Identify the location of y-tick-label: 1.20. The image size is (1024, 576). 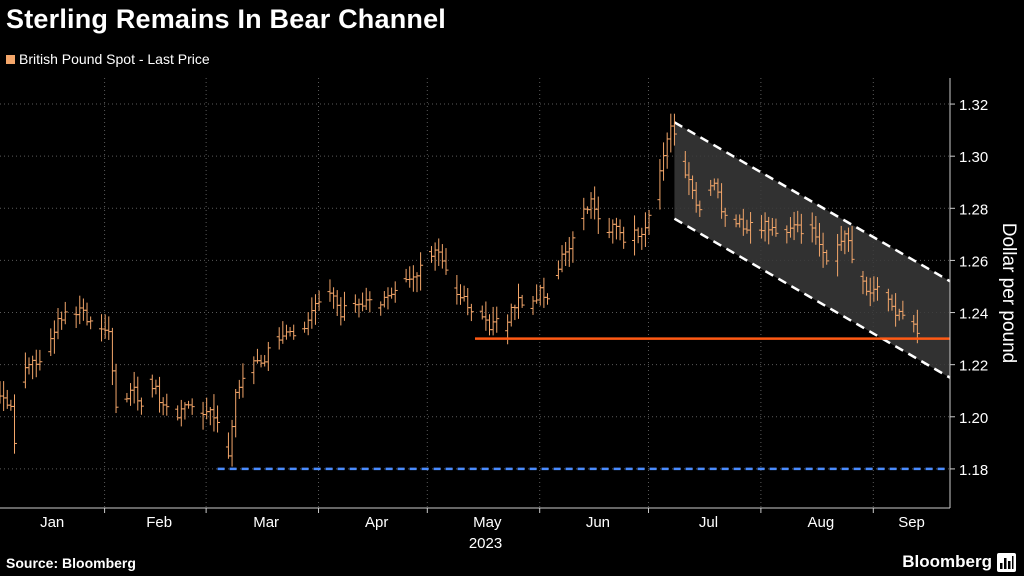
(973, 418).